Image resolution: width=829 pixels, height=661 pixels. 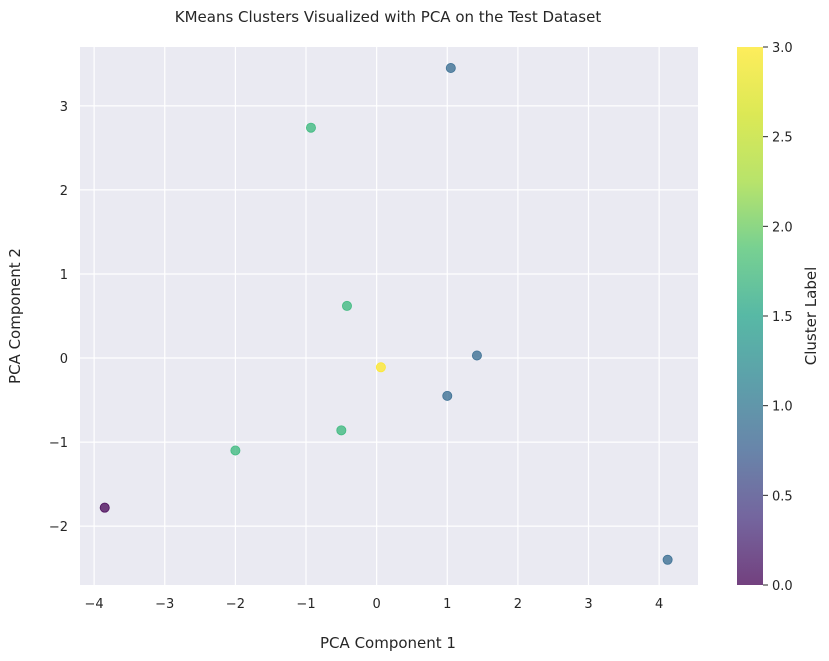 I want to click on x-tick-label: 3, so click(x=588, y=604).